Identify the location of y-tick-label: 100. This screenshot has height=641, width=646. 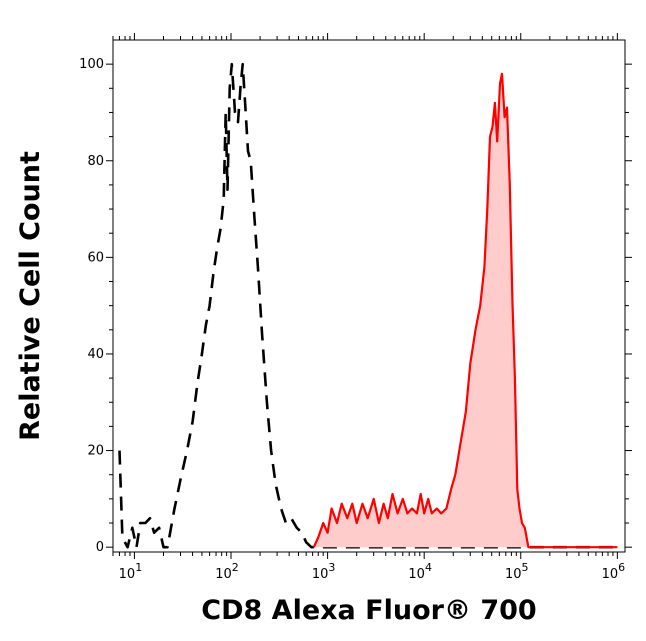
(91, 64).